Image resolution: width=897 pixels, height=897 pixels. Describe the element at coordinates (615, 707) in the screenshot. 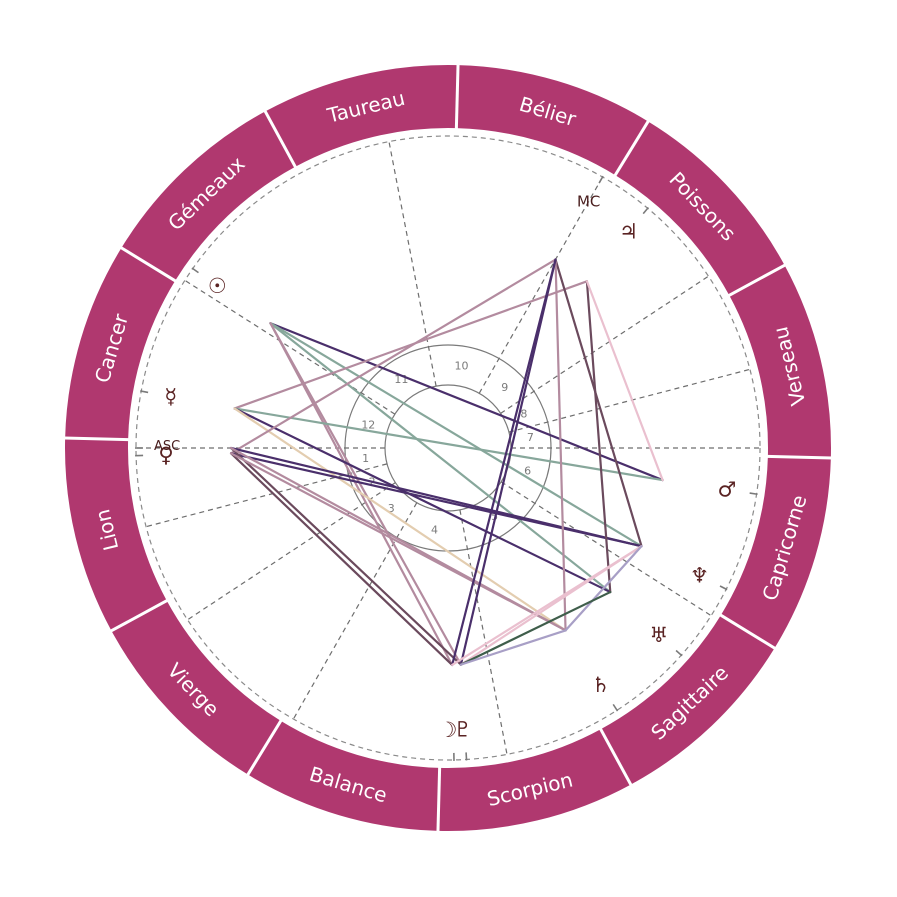

I see `position-tick-saturn` at that location.